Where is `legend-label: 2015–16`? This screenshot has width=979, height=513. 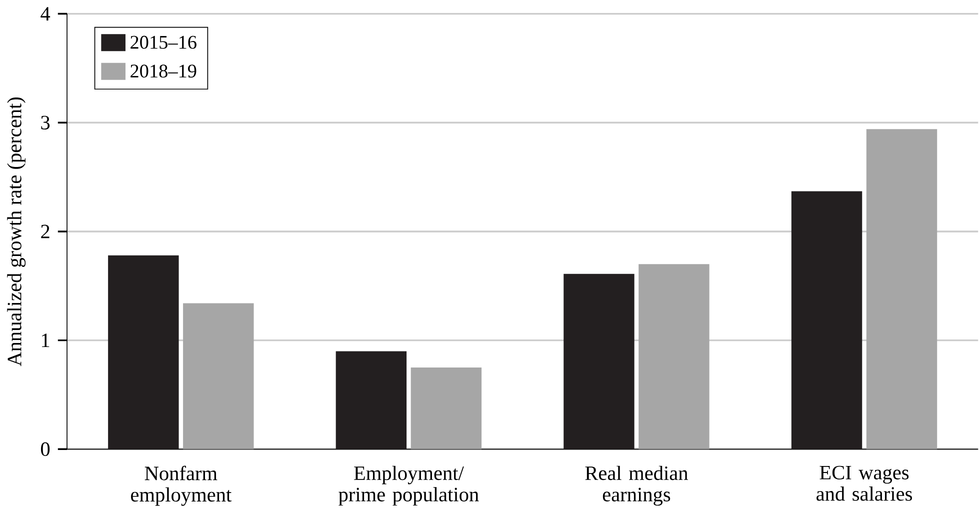
legend-label: 2015–16 is located at coordinates (163, 42).